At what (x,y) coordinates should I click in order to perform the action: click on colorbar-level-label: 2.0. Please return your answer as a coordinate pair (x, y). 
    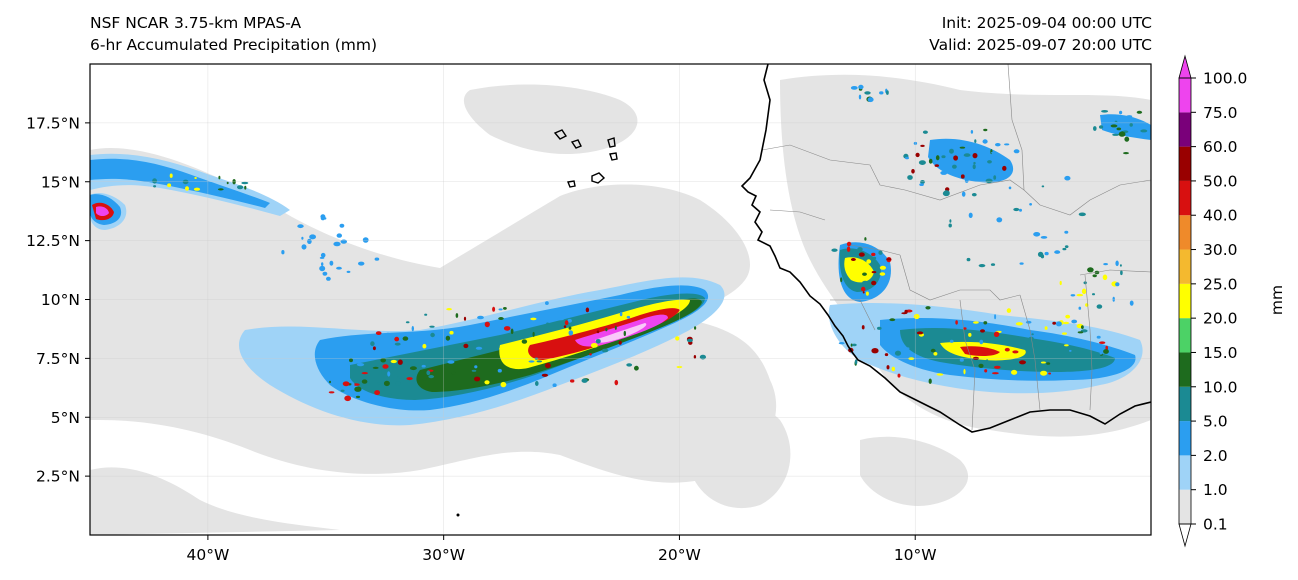
    Looking at the image, I should click on (1215, 456).